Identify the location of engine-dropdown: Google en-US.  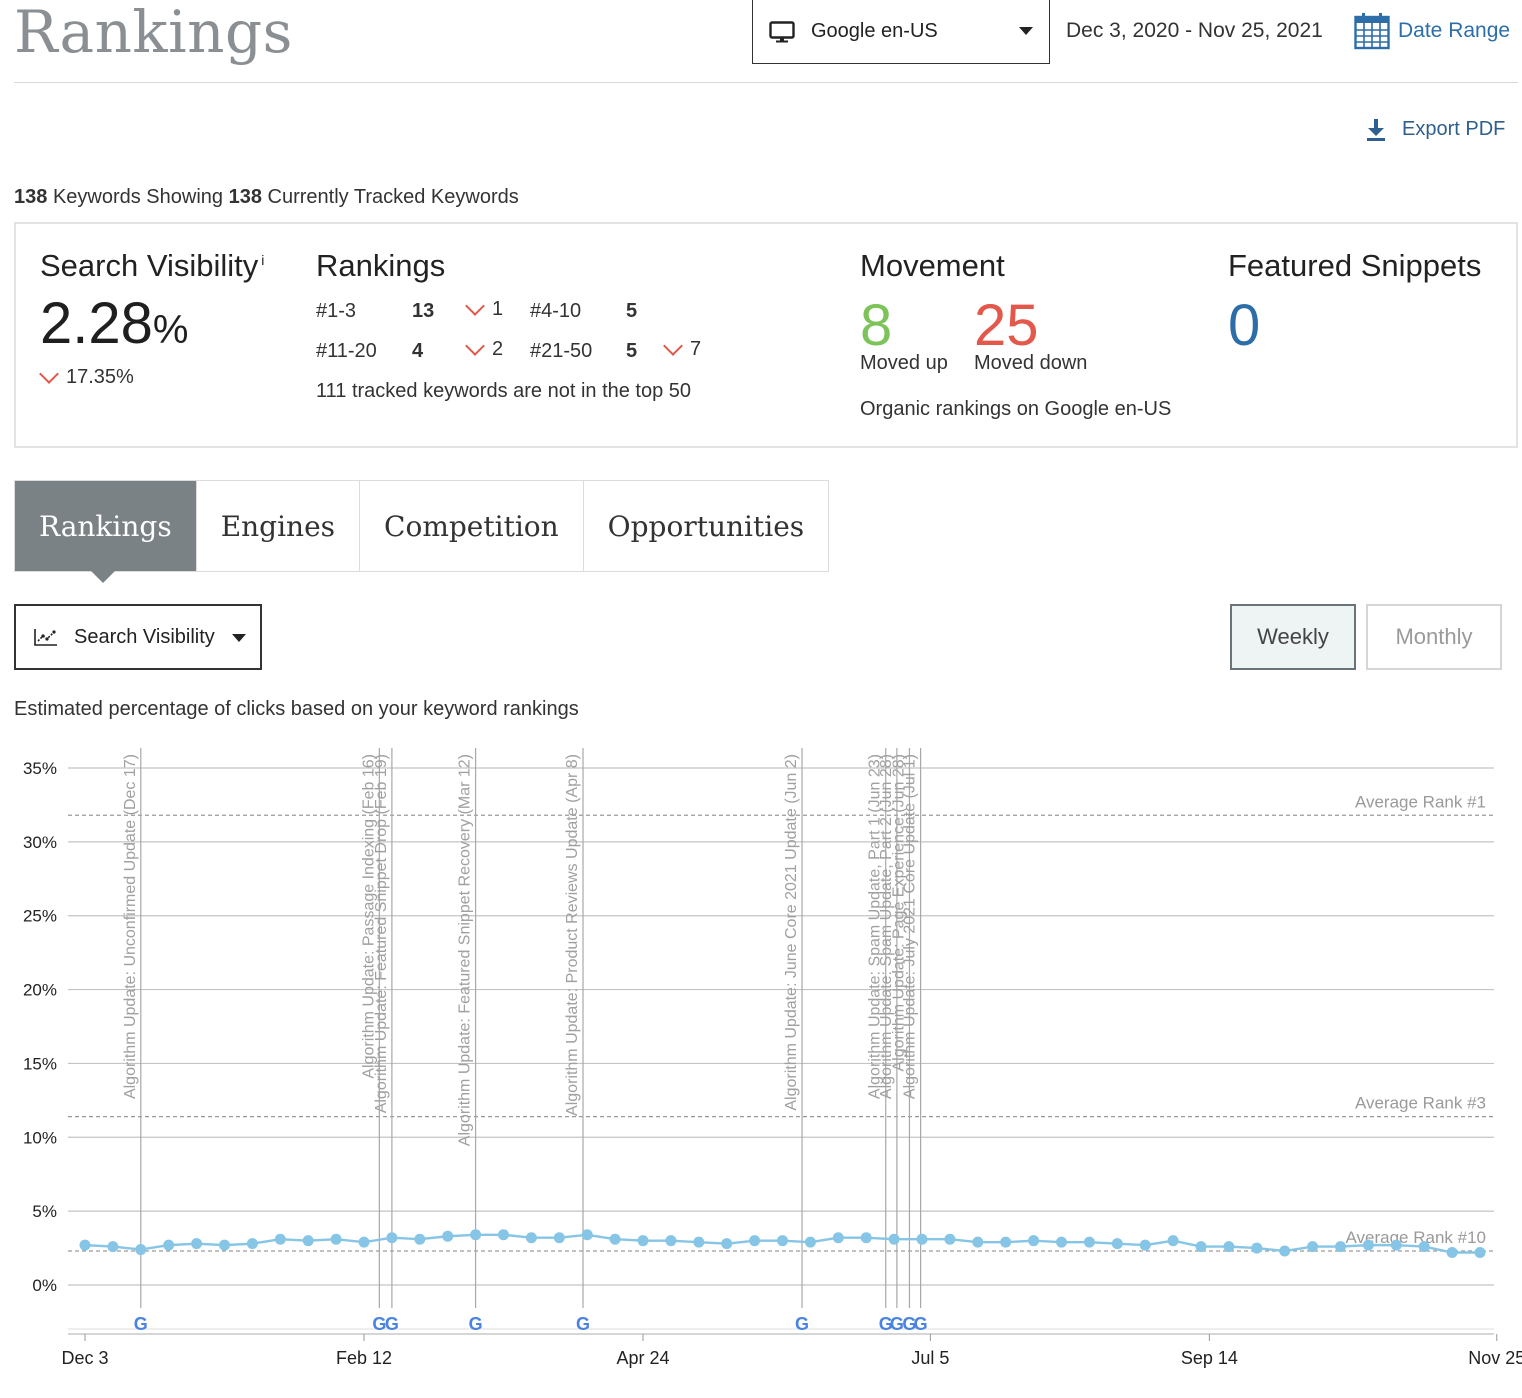
(901, 32).